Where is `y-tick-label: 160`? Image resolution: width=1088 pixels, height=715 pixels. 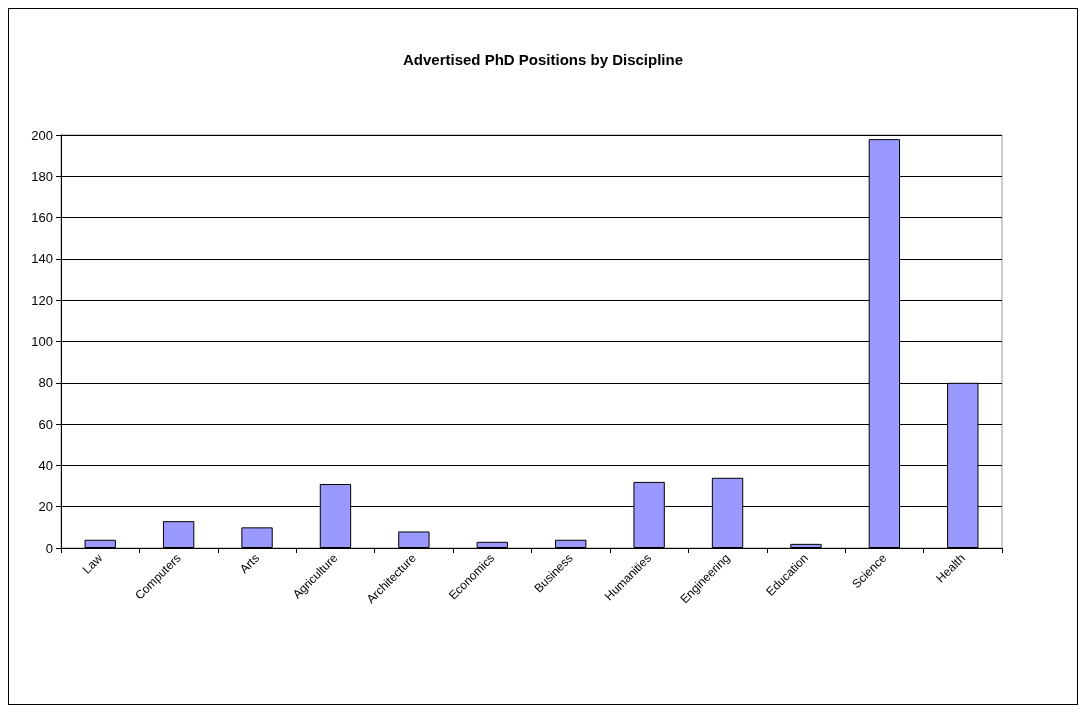 y-tick-label: 160 is located at coordinates (42, 218).